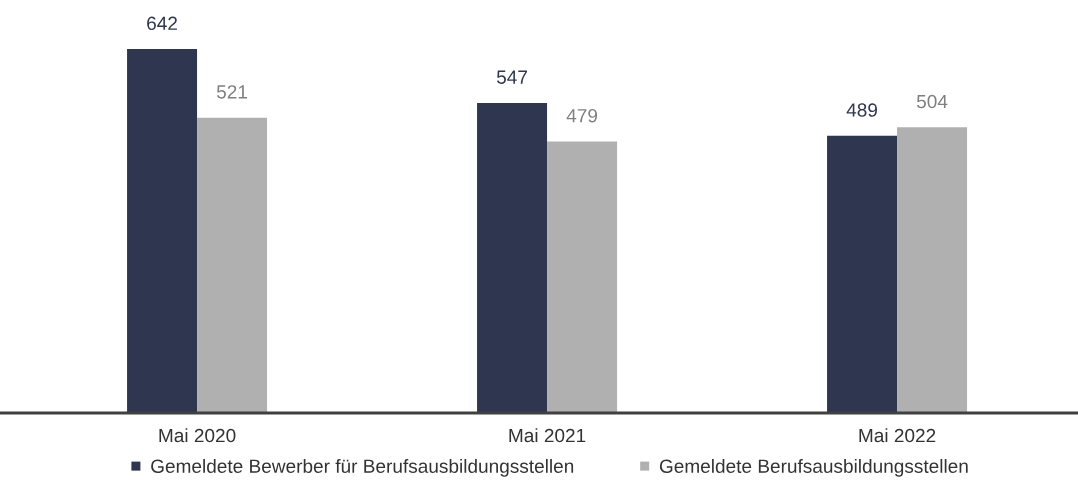 This screenshot has height=488, width=1078. Describe the element at coordinates (511, 77) in the screenshot. I see `data-label: 547` at that location.